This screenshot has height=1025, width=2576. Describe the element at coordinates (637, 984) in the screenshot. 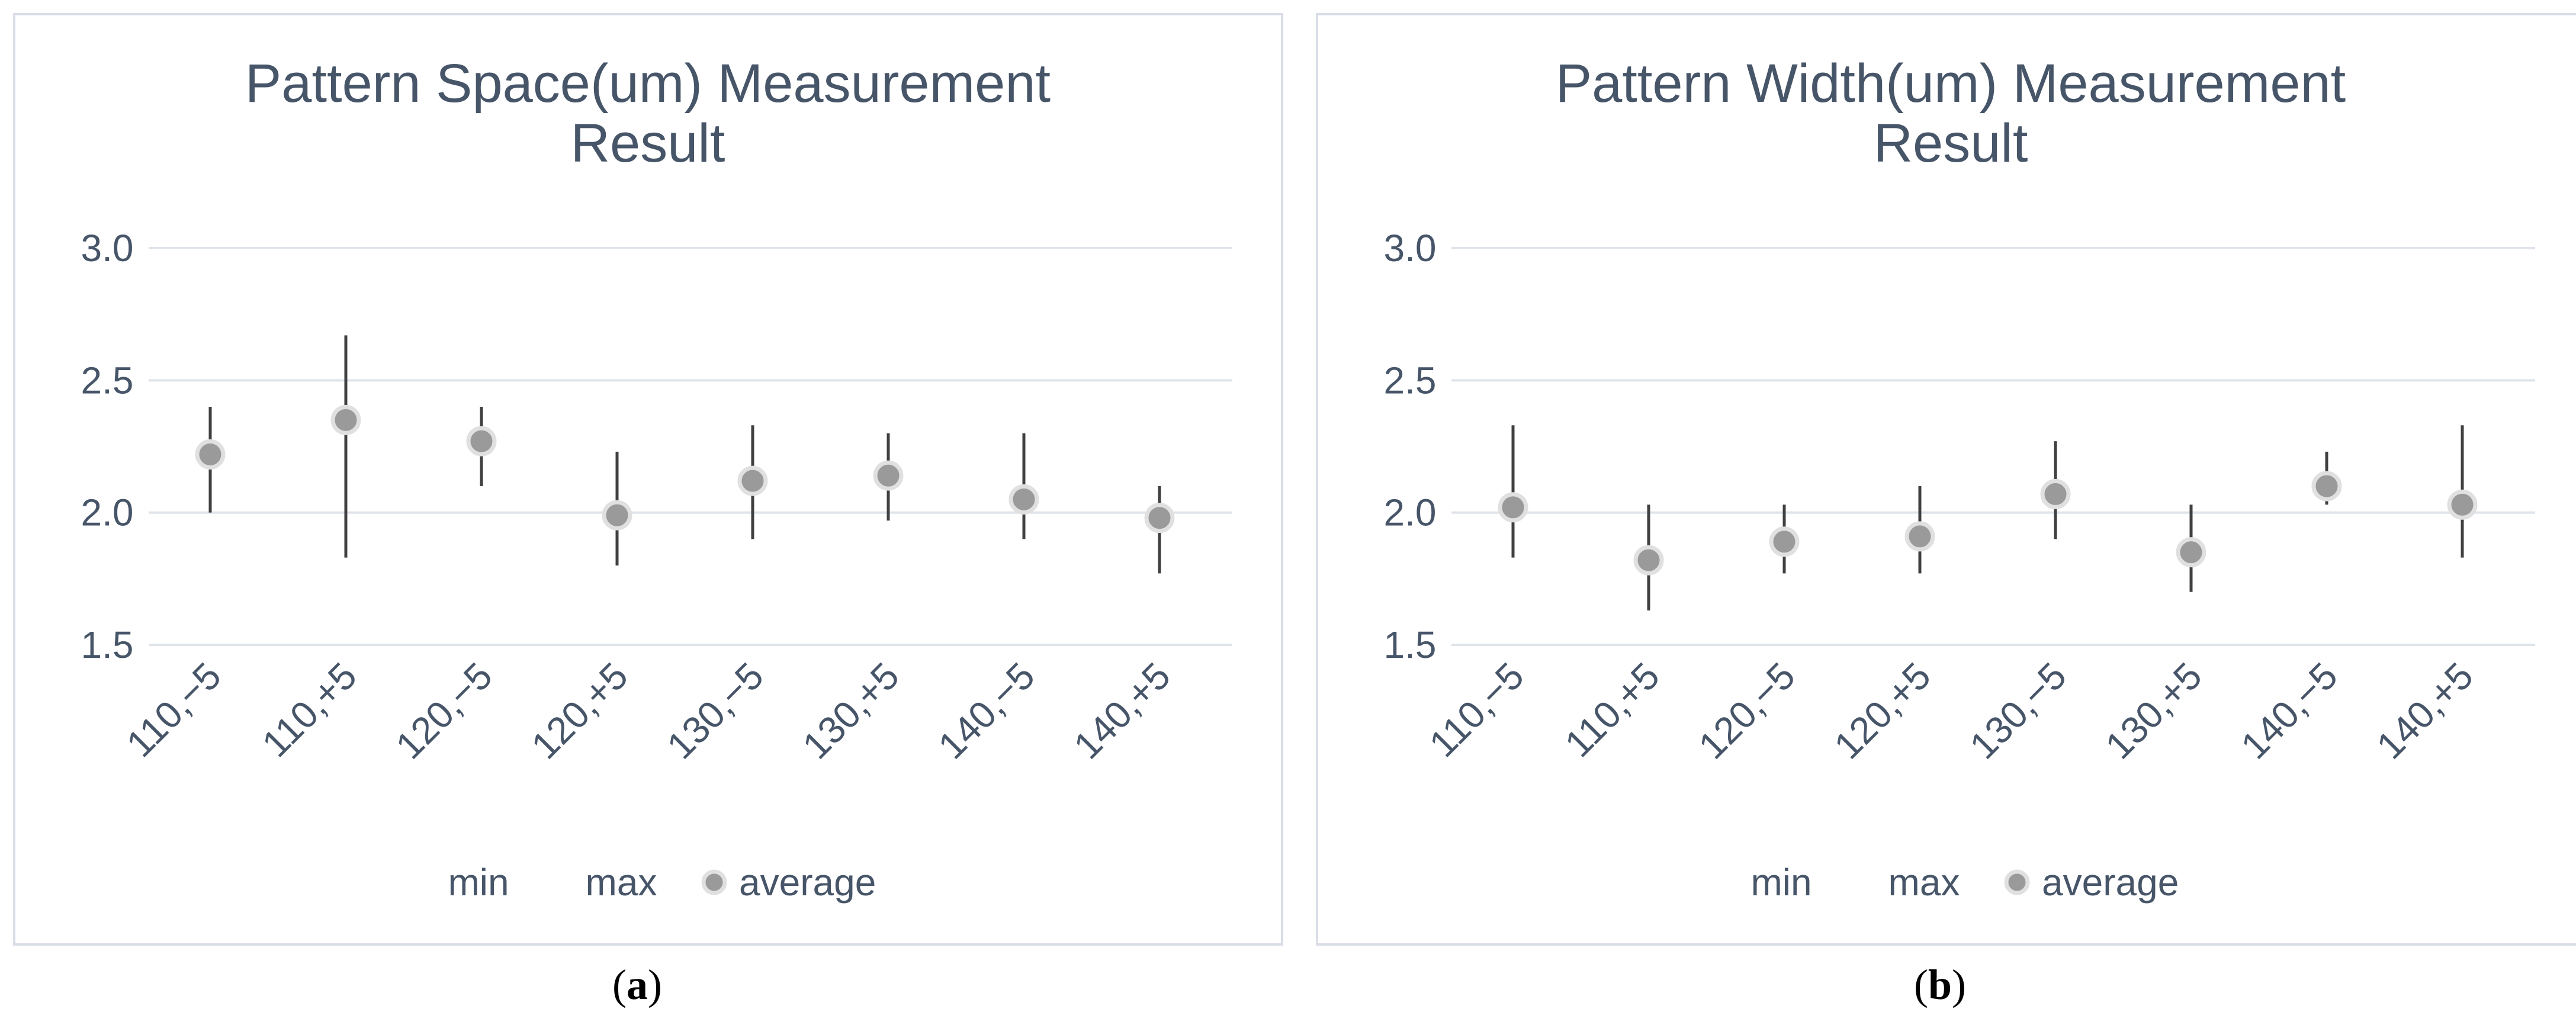

I see `caption-a: (a)` at that location.